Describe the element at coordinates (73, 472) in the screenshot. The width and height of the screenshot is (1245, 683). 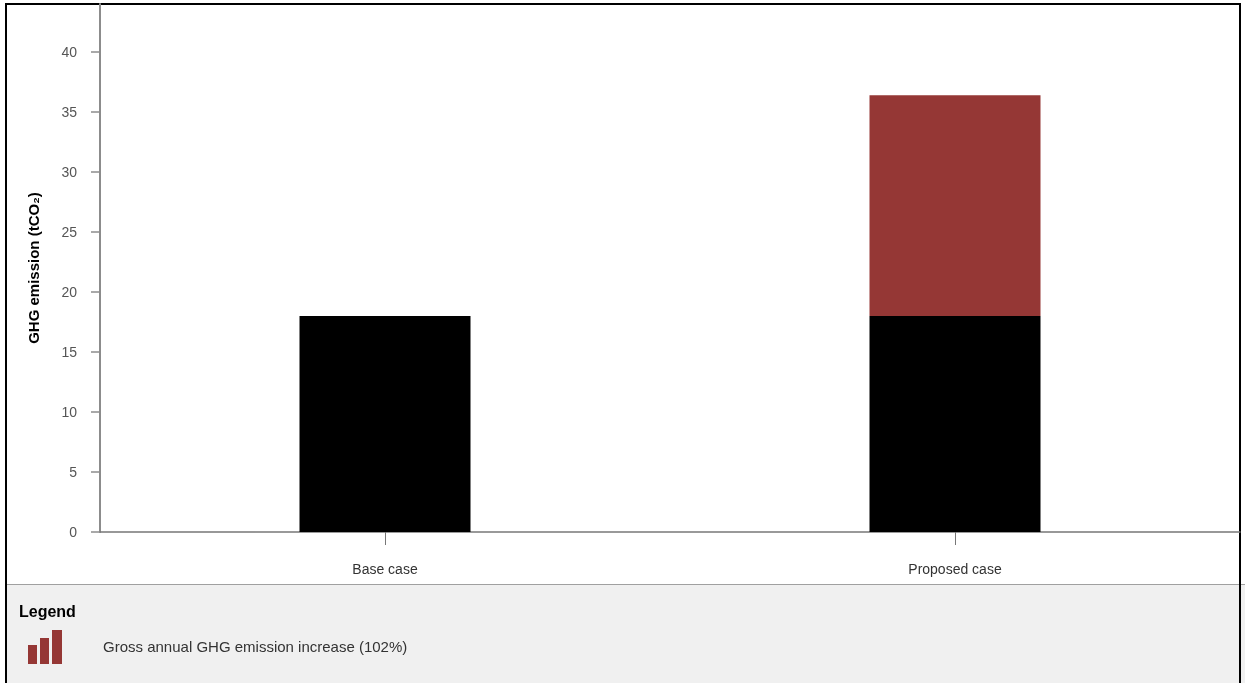
I see `y-tick-label: 5` at that location.